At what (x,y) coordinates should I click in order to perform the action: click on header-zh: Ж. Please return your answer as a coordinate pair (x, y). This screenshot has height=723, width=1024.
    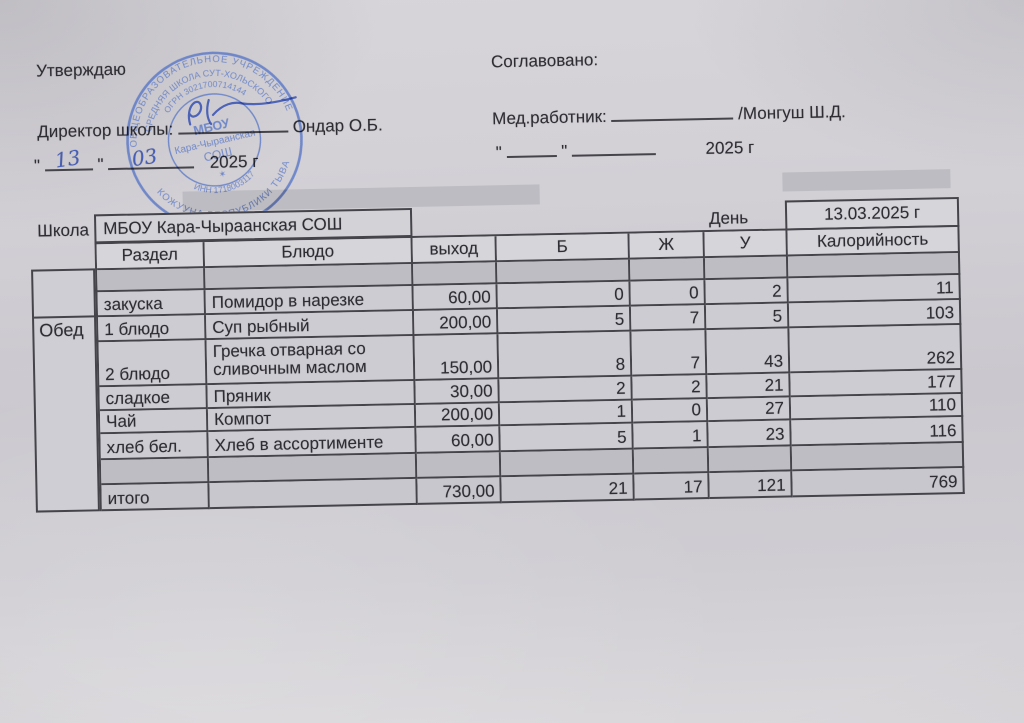
    Looking at the image, I should click on (667, 246).